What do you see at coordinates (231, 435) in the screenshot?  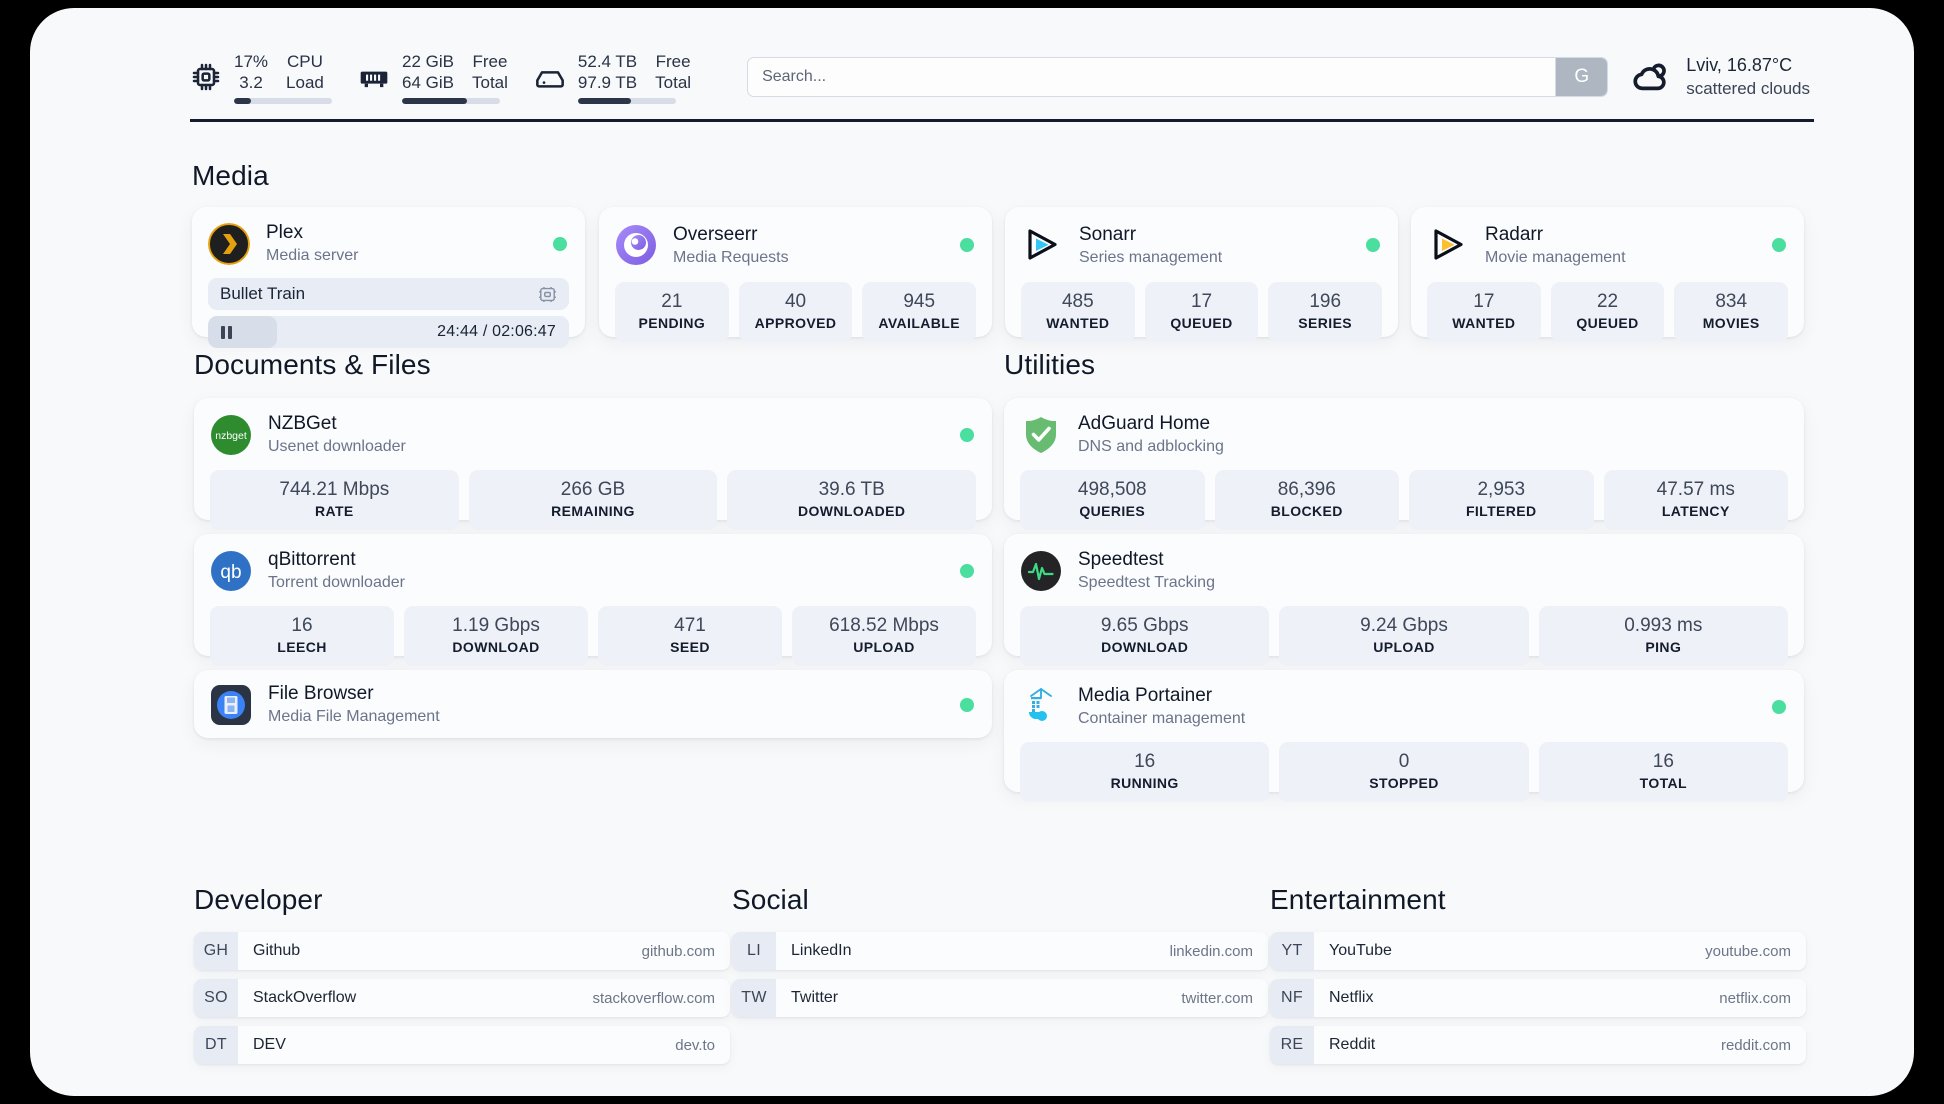 I see `nzbget-logo-icon: nzbget` at bounding box center [231, 435].